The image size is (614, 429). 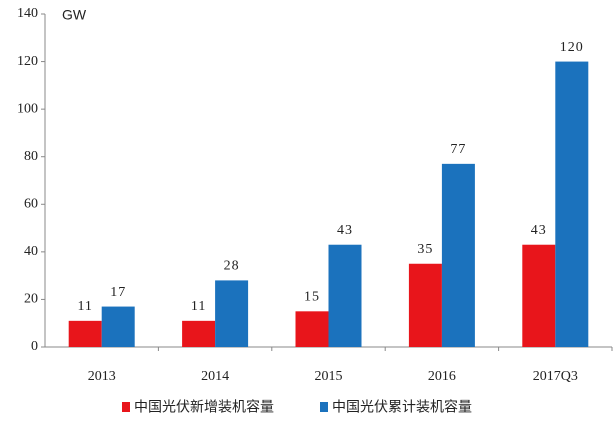 I want to click on value-label: 15, so click(x=312, y=297).